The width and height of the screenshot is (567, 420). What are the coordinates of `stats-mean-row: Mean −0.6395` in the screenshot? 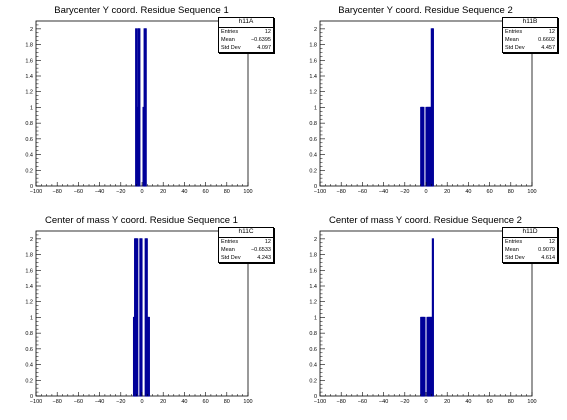 It's located at (246, 40).